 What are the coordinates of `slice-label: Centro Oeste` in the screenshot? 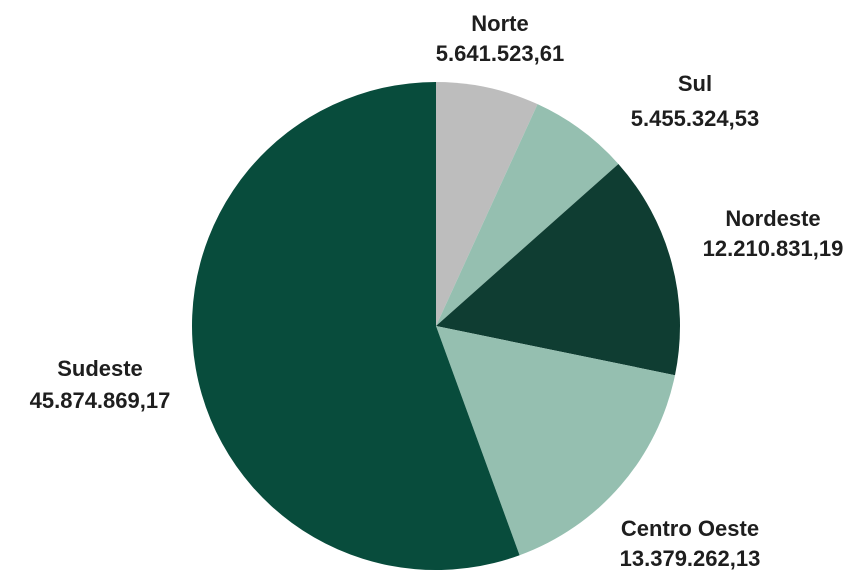 It's located at (690, 528).